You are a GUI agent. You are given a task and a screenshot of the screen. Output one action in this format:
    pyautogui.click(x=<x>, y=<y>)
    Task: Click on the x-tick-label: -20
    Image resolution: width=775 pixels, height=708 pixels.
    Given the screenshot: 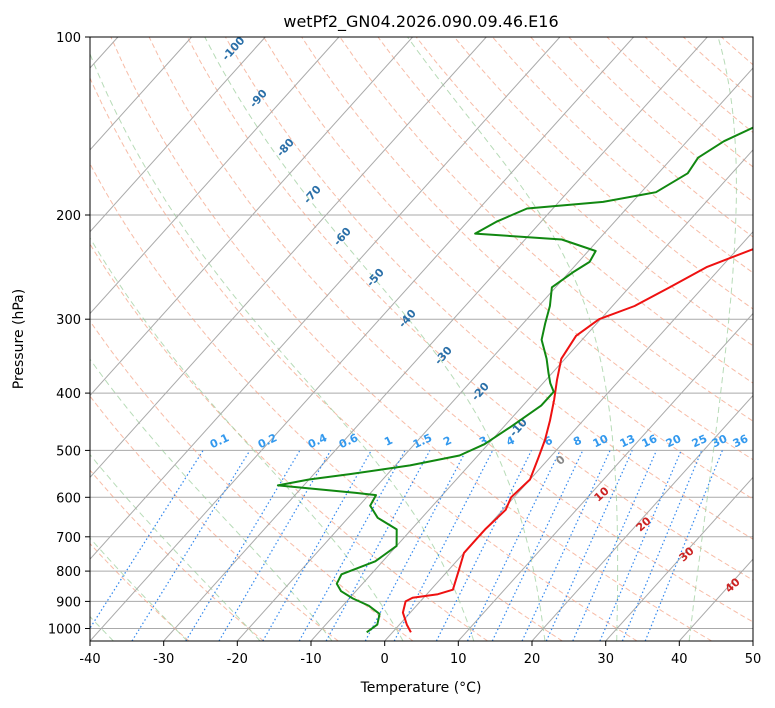 What is the action you would take?
    pyautogui.click(x=237, y=659)
    